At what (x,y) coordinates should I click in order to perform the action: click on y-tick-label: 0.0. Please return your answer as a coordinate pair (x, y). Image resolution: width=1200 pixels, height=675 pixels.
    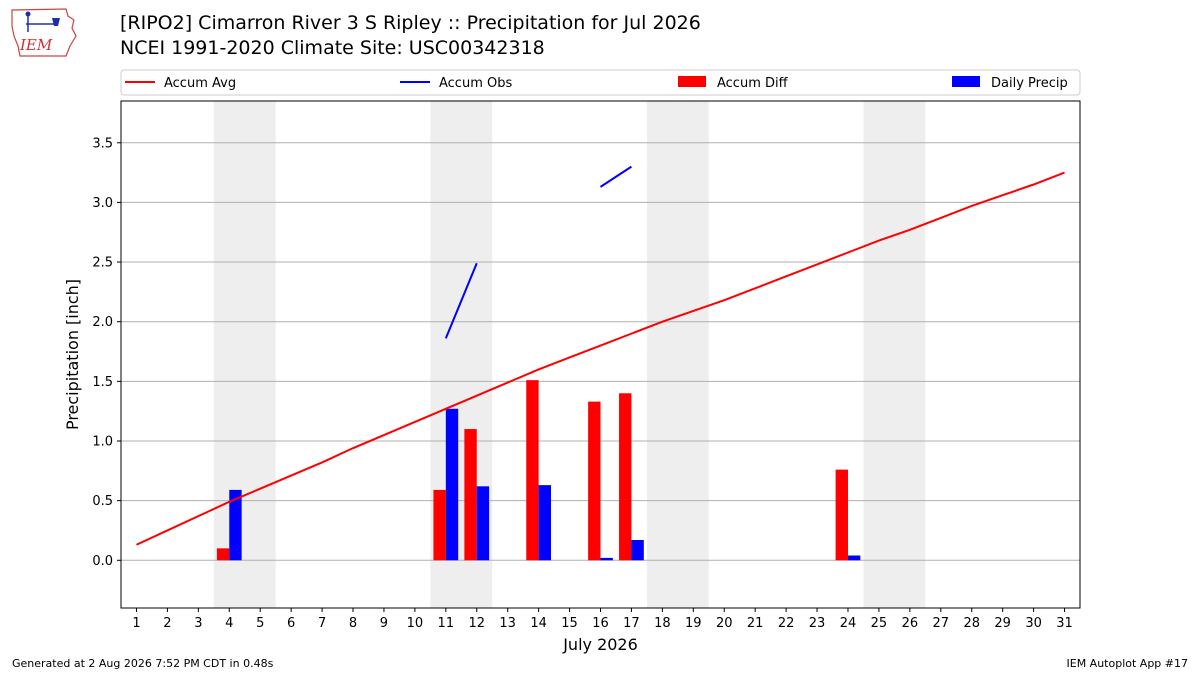
    Looking at the image, I should click on (102, 561).